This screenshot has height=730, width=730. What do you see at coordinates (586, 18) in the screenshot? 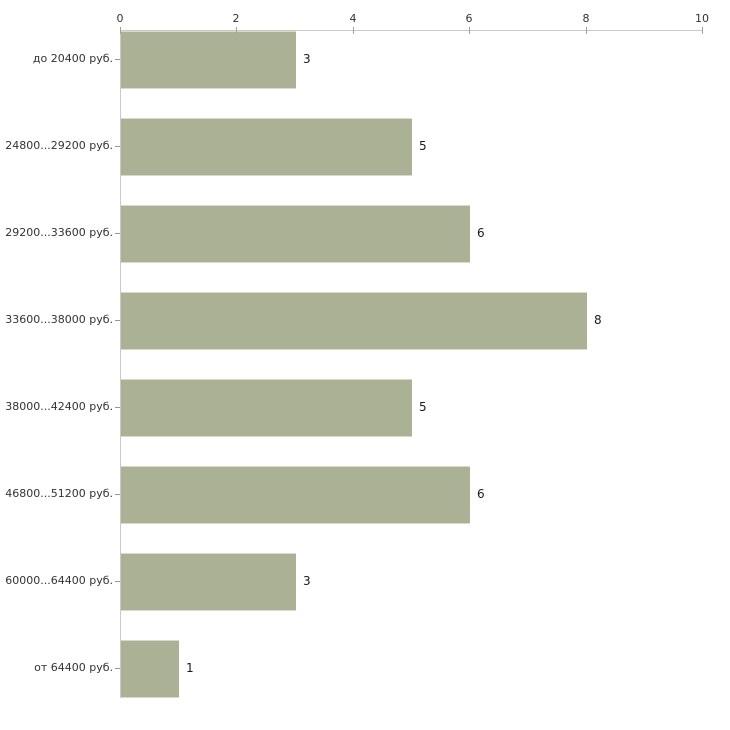
I see `x-tick-label: 8` at bounding box center [586, 18].